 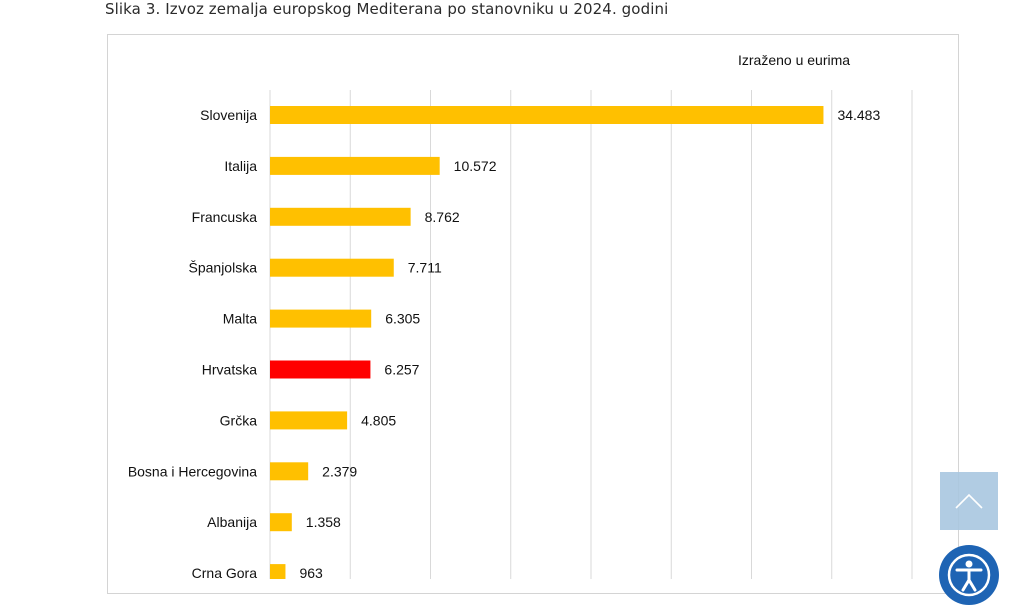 What do you see at coordinates (192, 471) in the screenshot?
I see `category-label: Bosna i Hercegovina` at bounding box center [192, 471].